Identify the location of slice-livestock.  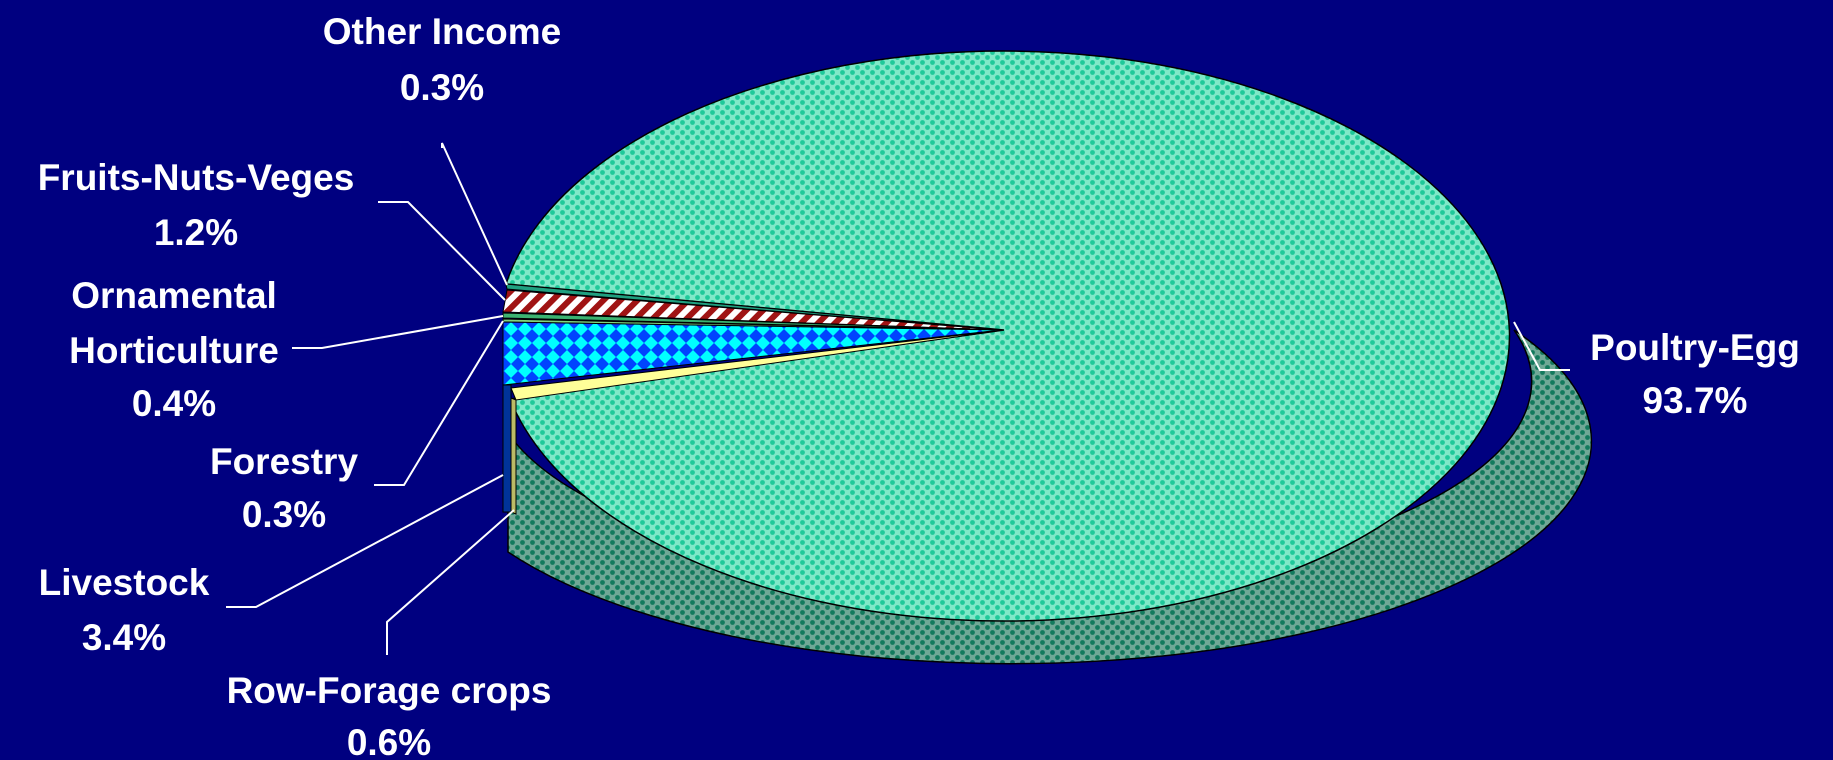
(752, 353).